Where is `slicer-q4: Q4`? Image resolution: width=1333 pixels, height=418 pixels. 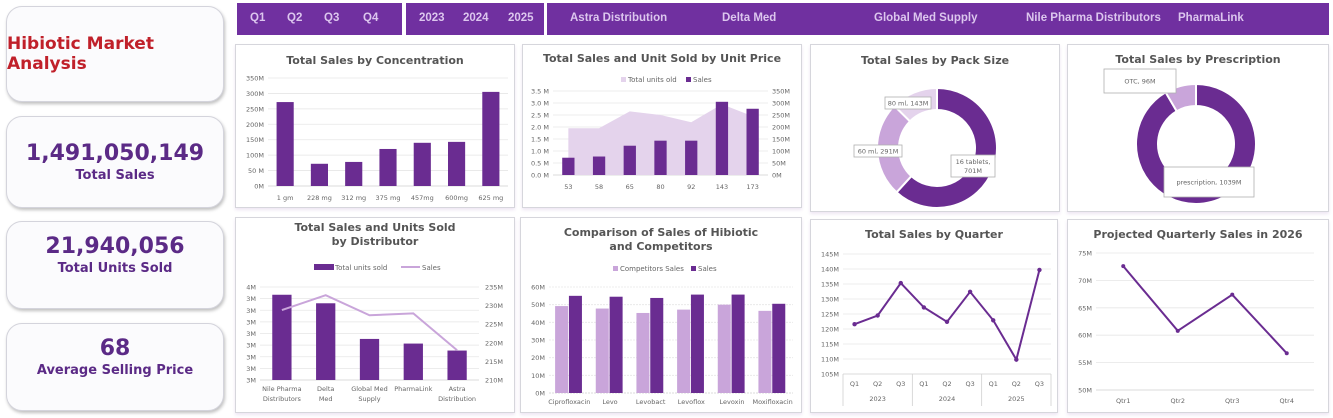
slicer-q4: Q4 is located at coordinates (371, 18).